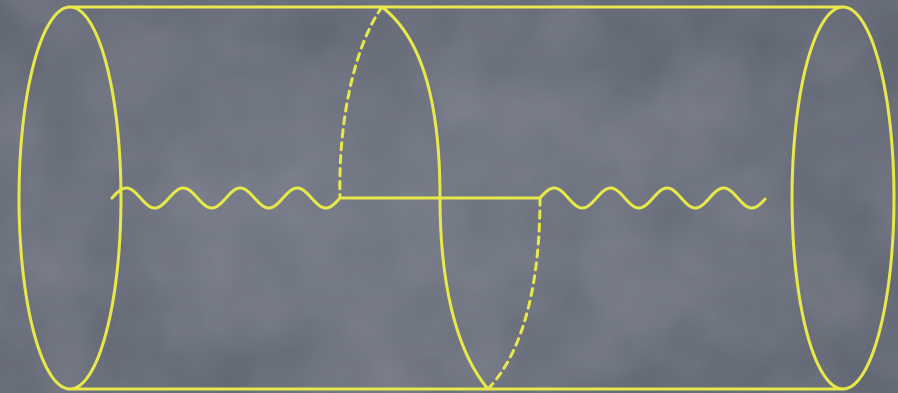 Image resolution: width=898 pixels, height=393 pixels. What do you see at coordinates (514, 293) in the screenshot?
I see `right-section-cut-back` at bounding box center [514, 293].